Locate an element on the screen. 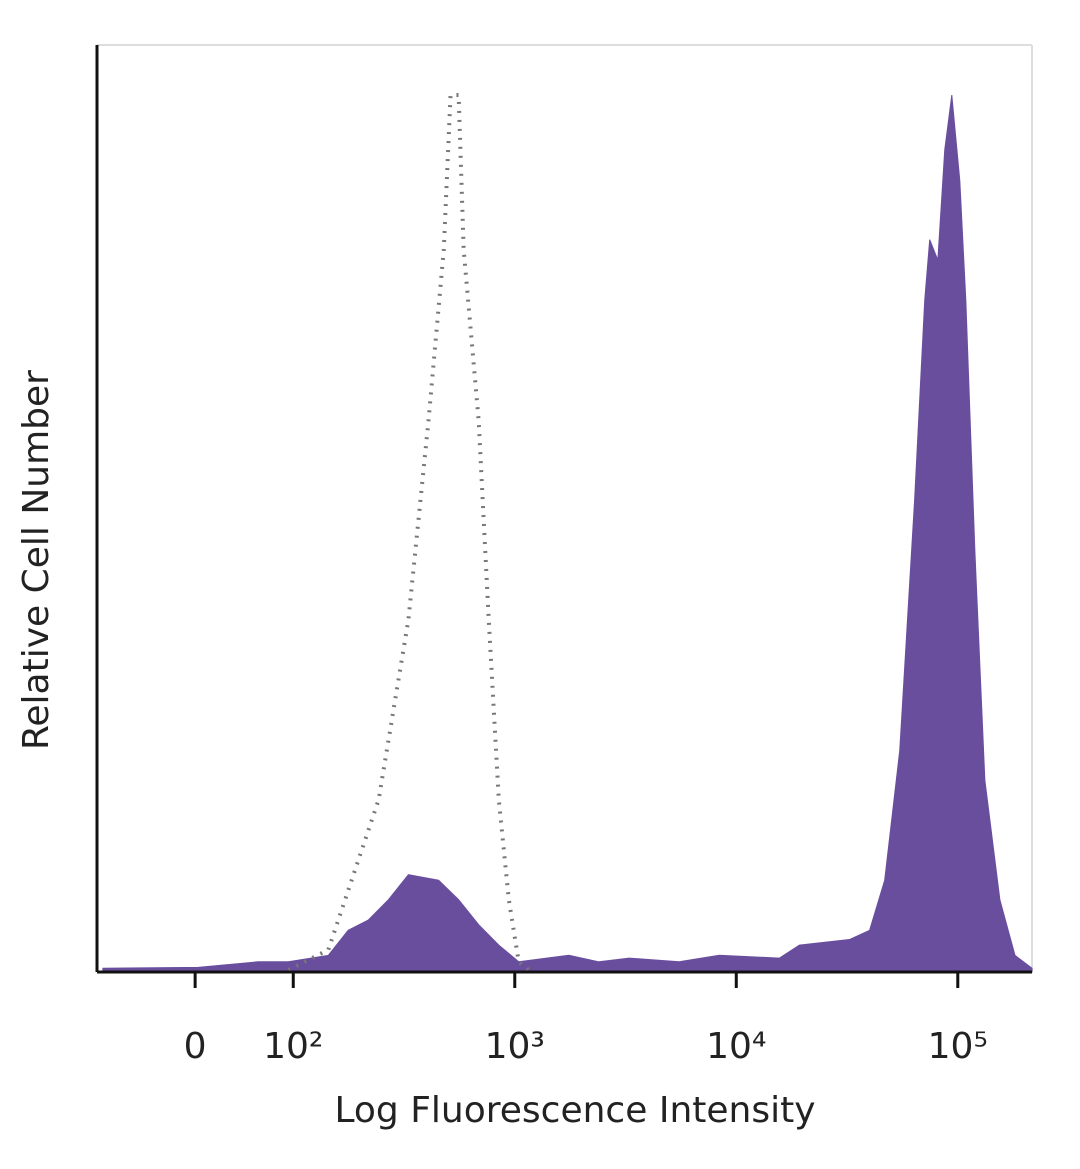 The image size is (1080, 1169). x-axis-label: Log Fluorescence Intensity is located at coordinates (574, 1110).